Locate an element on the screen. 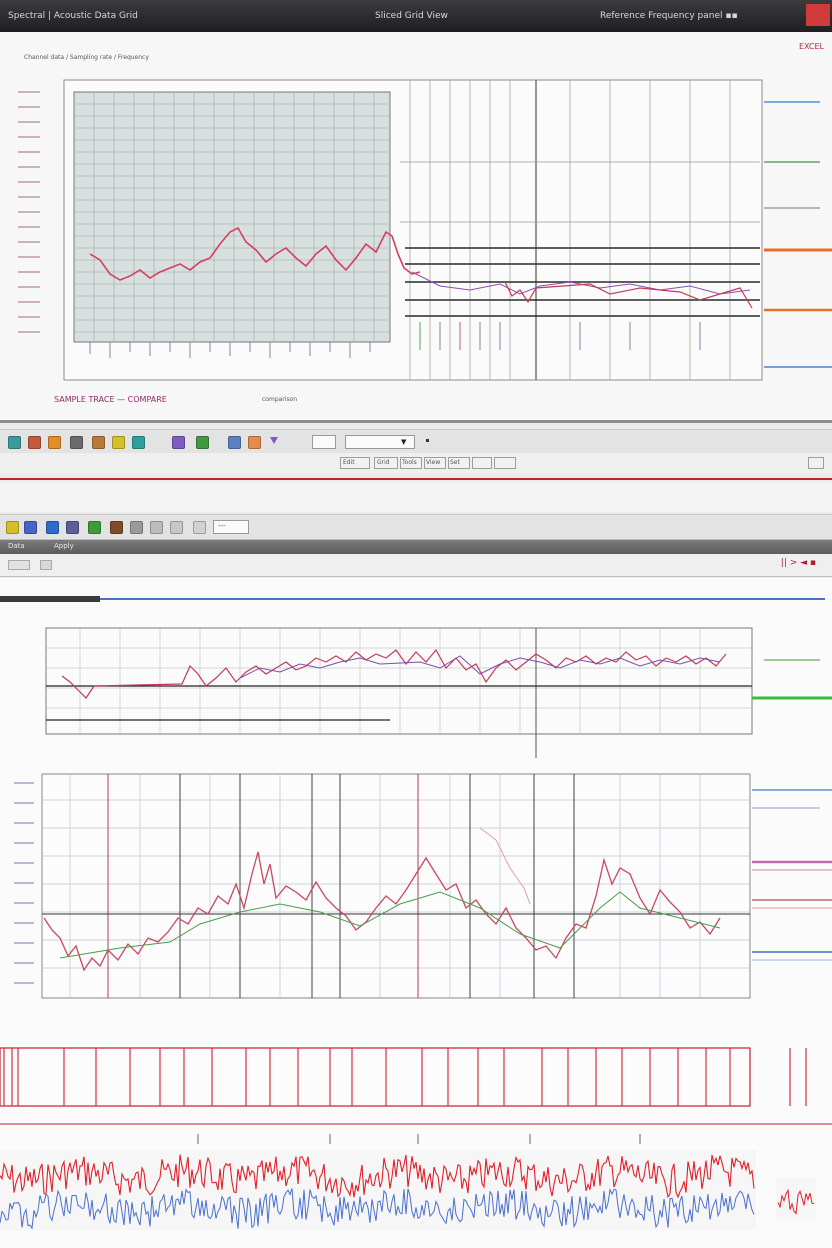 The image size is (832, 1248). sub-toolbar-button is located at coordinates (19, 565).